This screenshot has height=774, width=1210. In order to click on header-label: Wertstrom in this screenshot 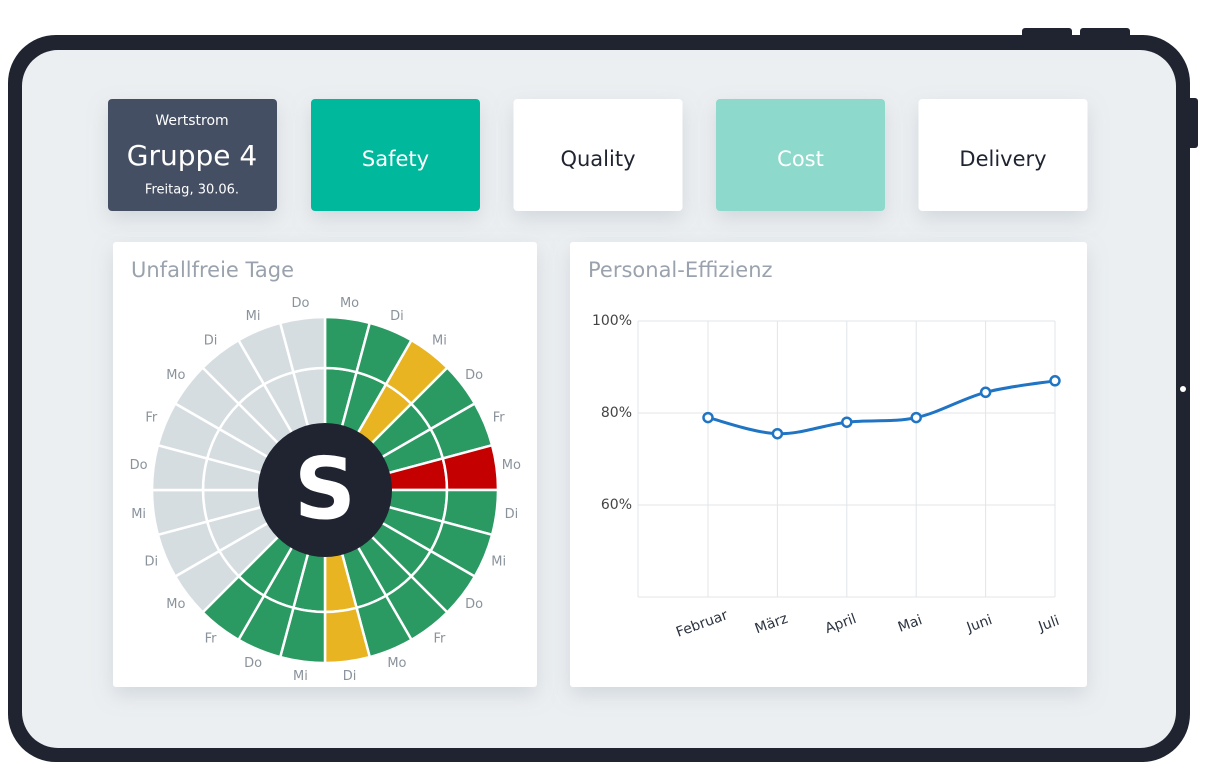, I will do `click(191, 121)`.